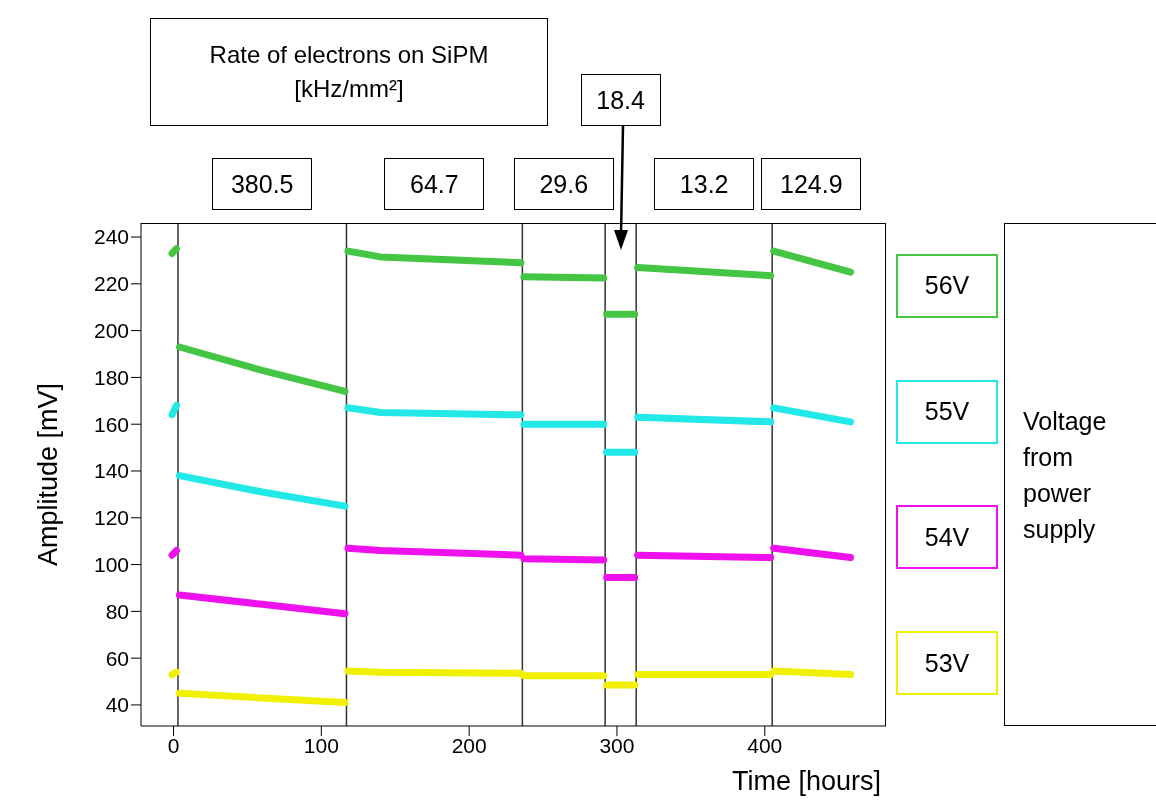  Describe the element at coordinates (1080, 474) in the screenshot. I see `legend-title: Voltage from power supply` at that location.